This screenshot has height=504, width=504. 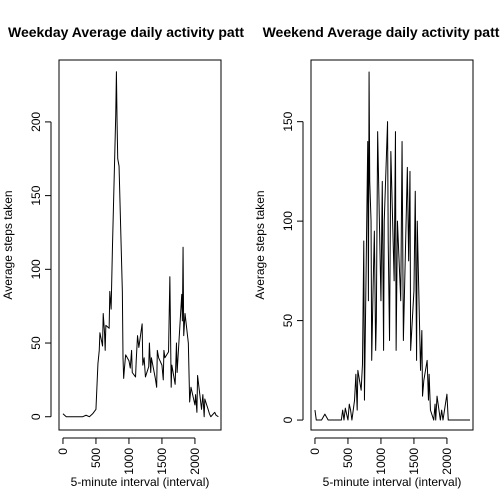 I want to click on chart-2-y-tick-label: 150, so click(x=288, y=121).